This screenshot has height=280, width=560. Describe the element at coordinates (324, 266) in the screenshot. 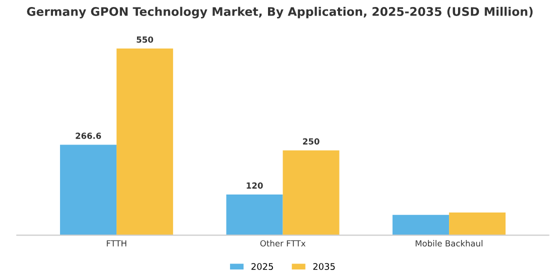

I see `legend-label: 2035` at that location.